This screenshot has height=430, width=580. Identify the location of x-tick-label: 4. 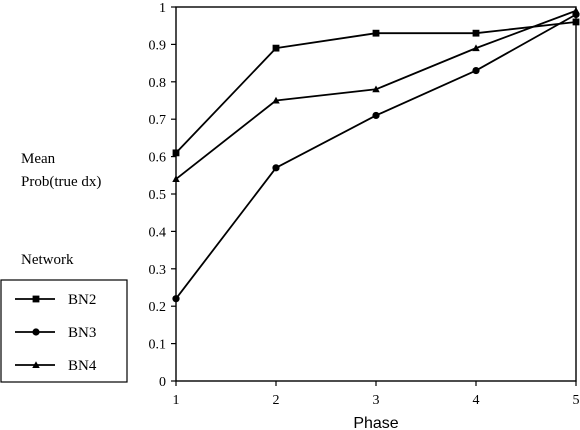
(476, 400).